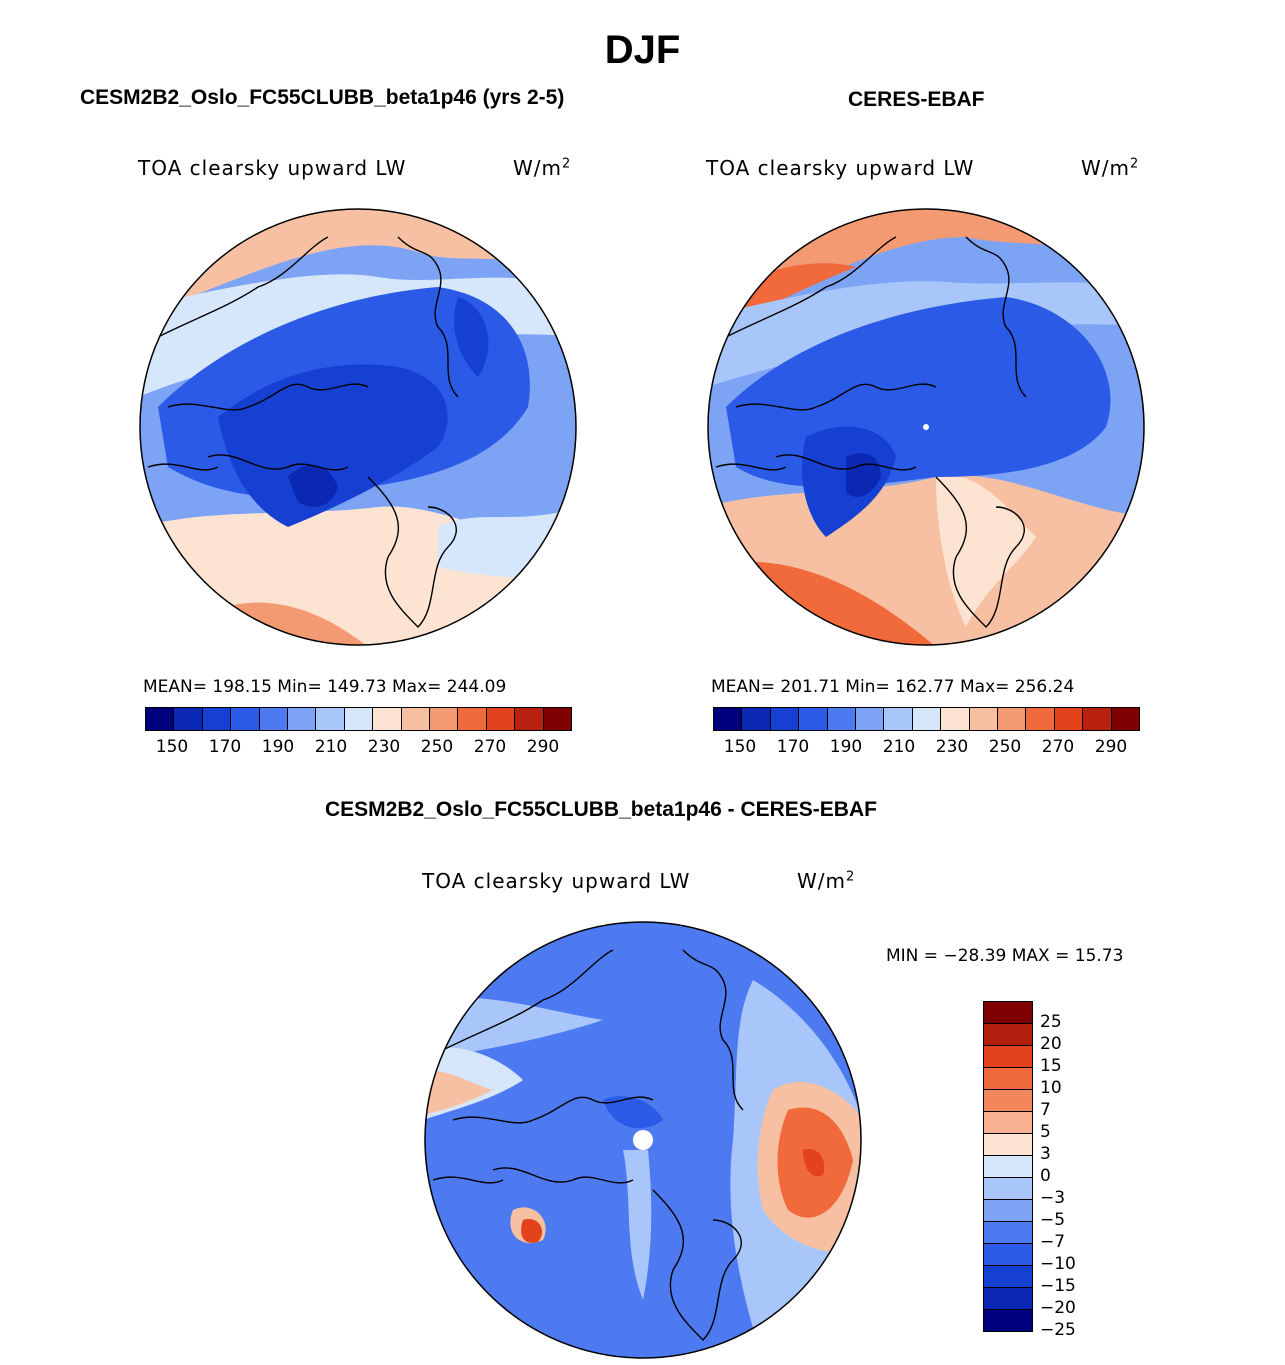  What do you see at coordinates (1051, 1044) in the screenshot?
I see `colorbar-label: 20` at bounding box center [1051, 1044].